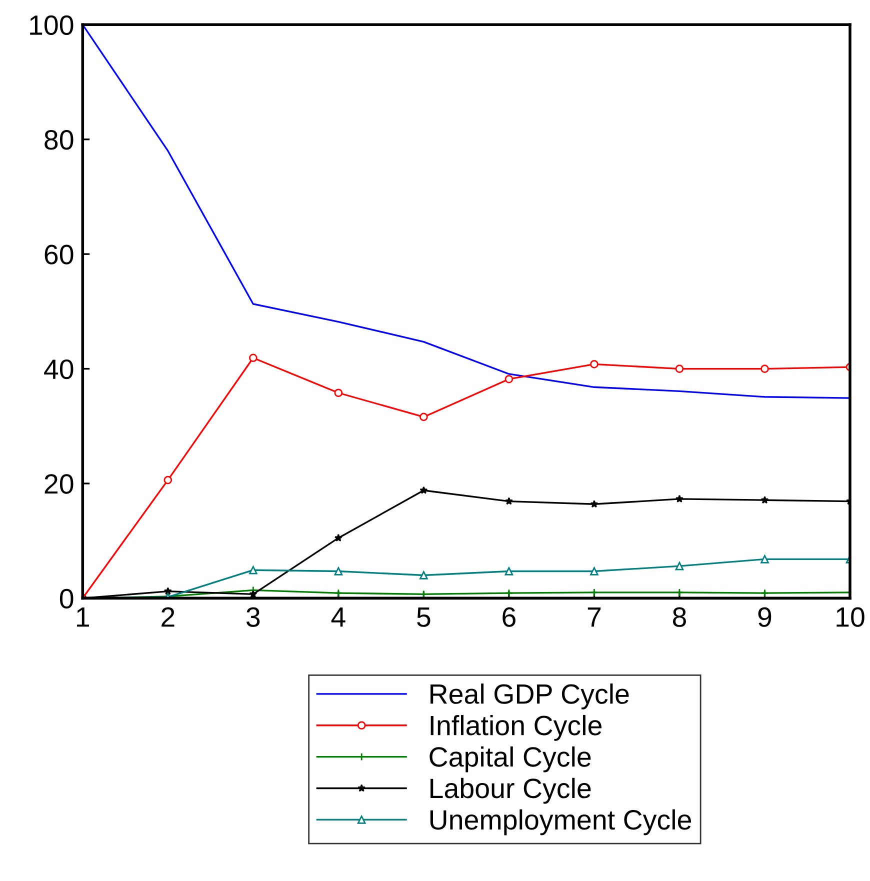 The height and width of the screenshot is (881, 870). I want to click on y-tick-label: 0, so click(67, 598).